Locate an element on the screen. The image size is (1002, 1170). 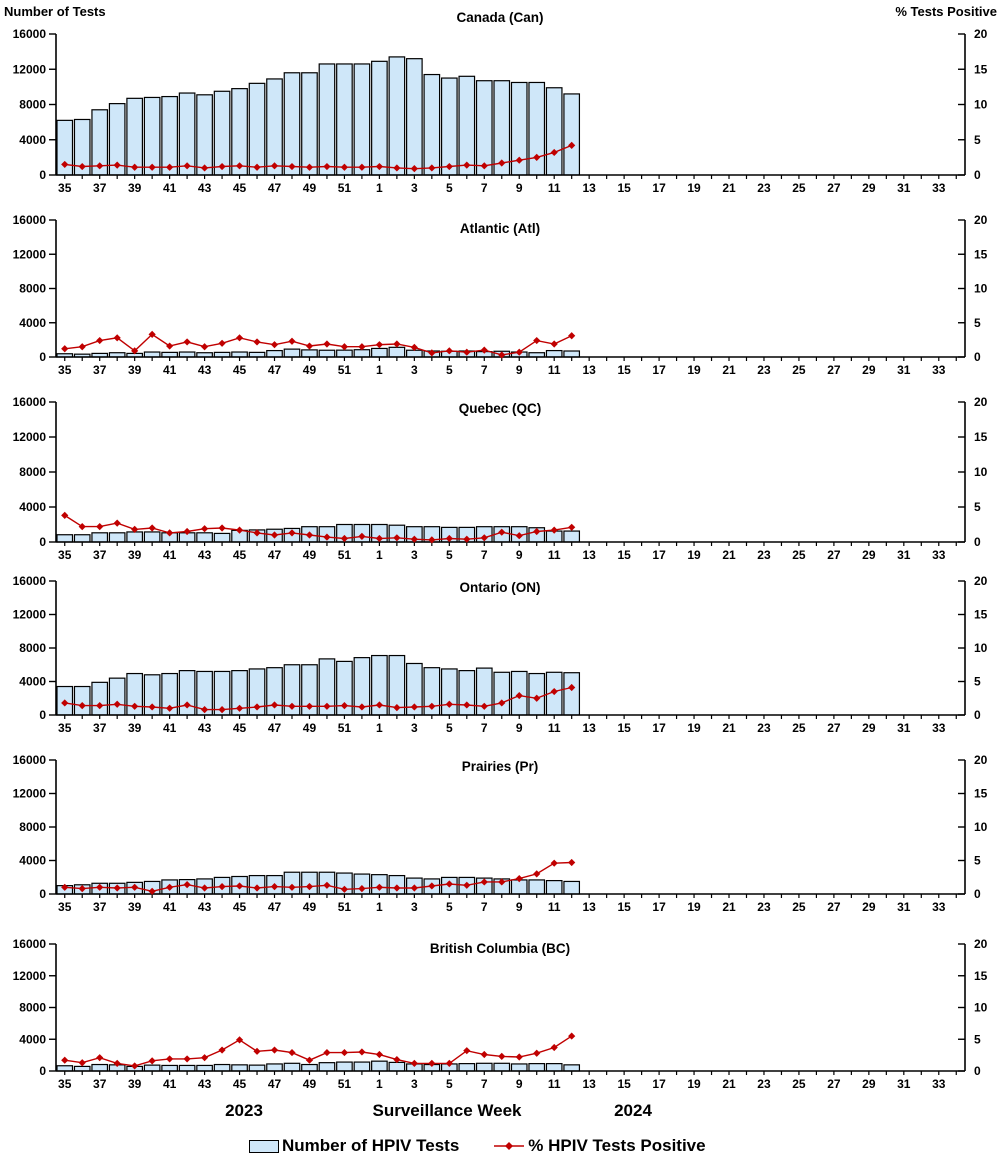
x-tick-label: 43 is located at coordinates (205, 907).